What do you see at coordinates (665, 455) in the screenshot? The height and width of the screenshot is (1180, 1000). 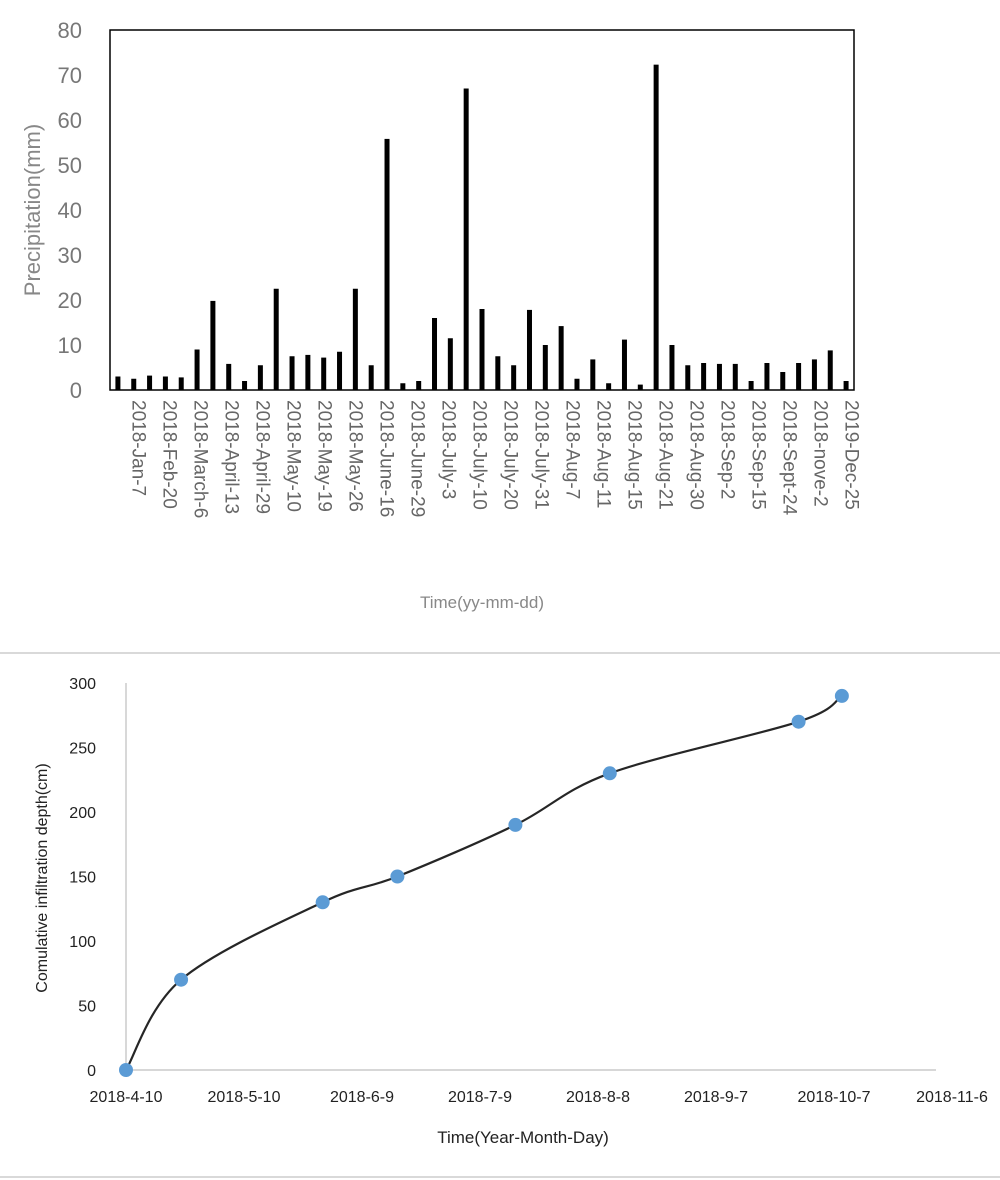 I see `x-tick-label-1: 2018-Aug-21` at bounding box center [665, 455].